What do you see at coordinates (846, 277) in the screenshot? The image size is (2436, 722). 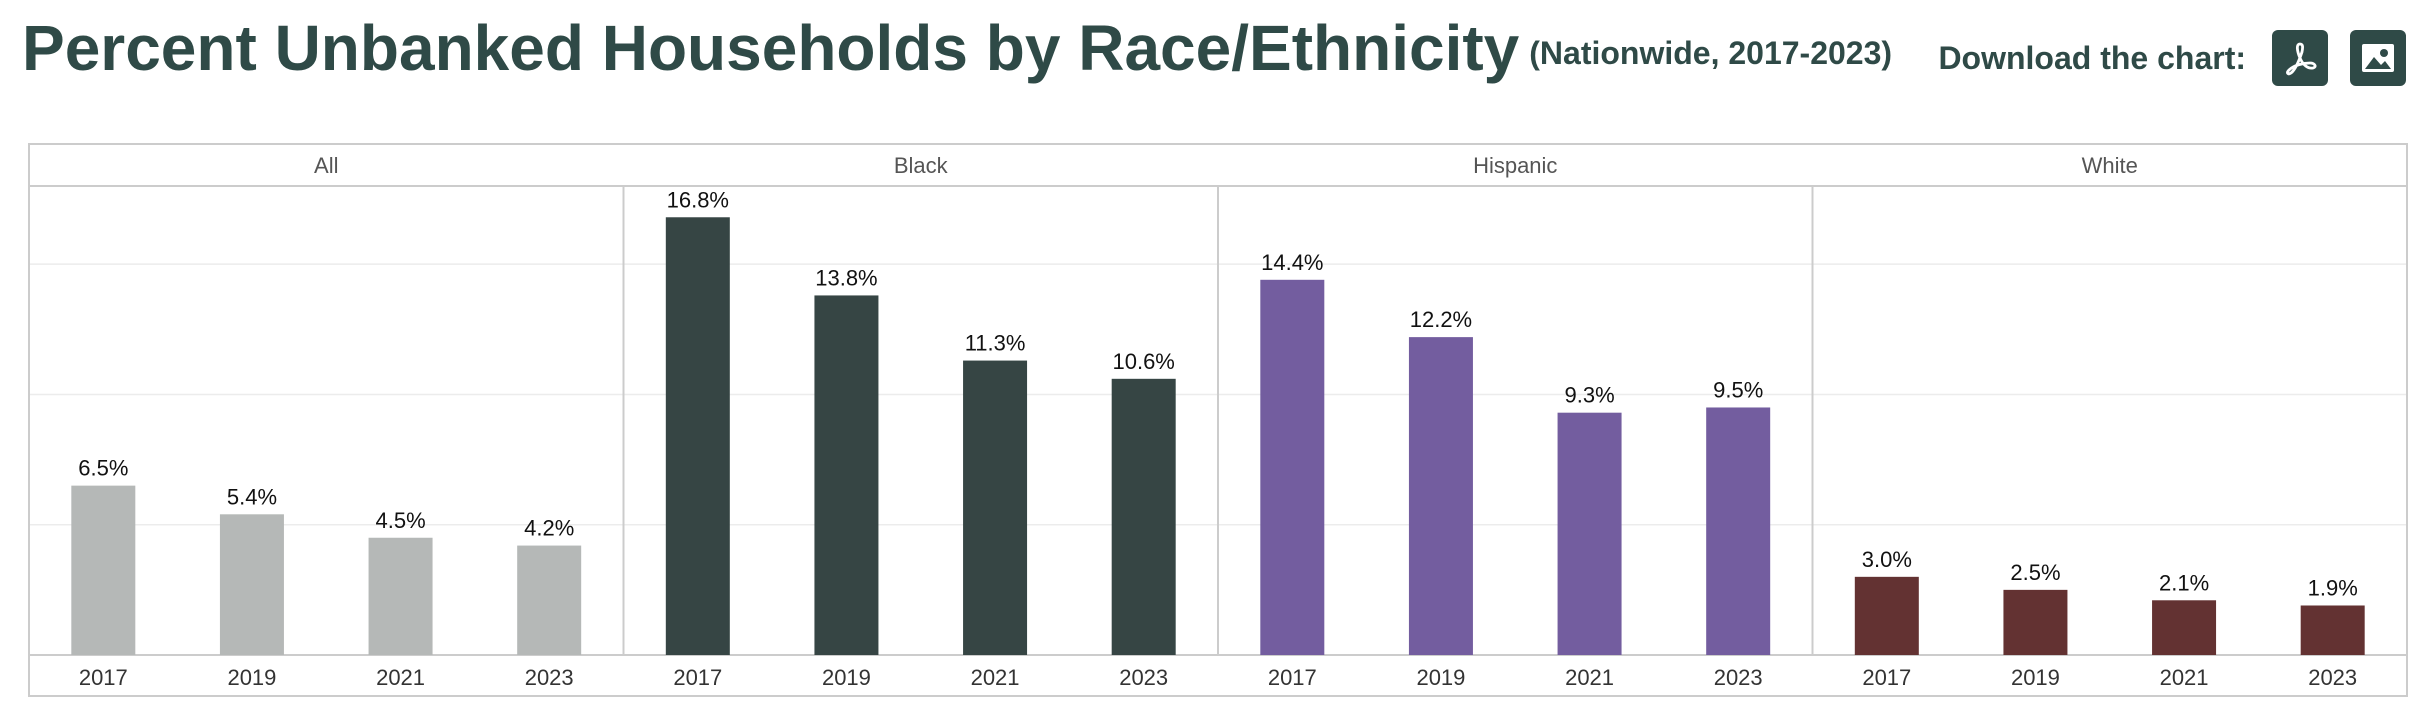 I see `data-label: 13.8%` at bounding box center [846, 277].